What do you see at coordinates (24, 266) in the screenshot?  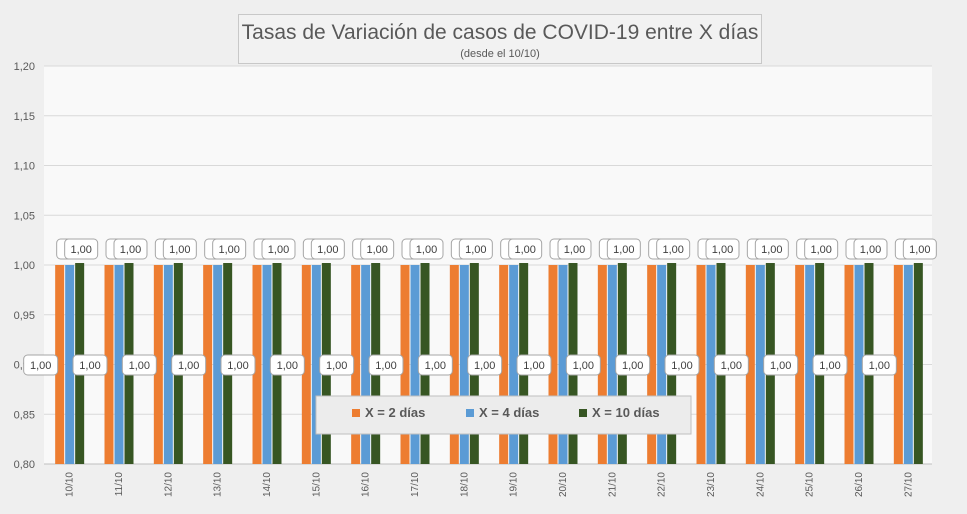 I see `y-tick-label: 1,00` at bounding box center [24, 266].